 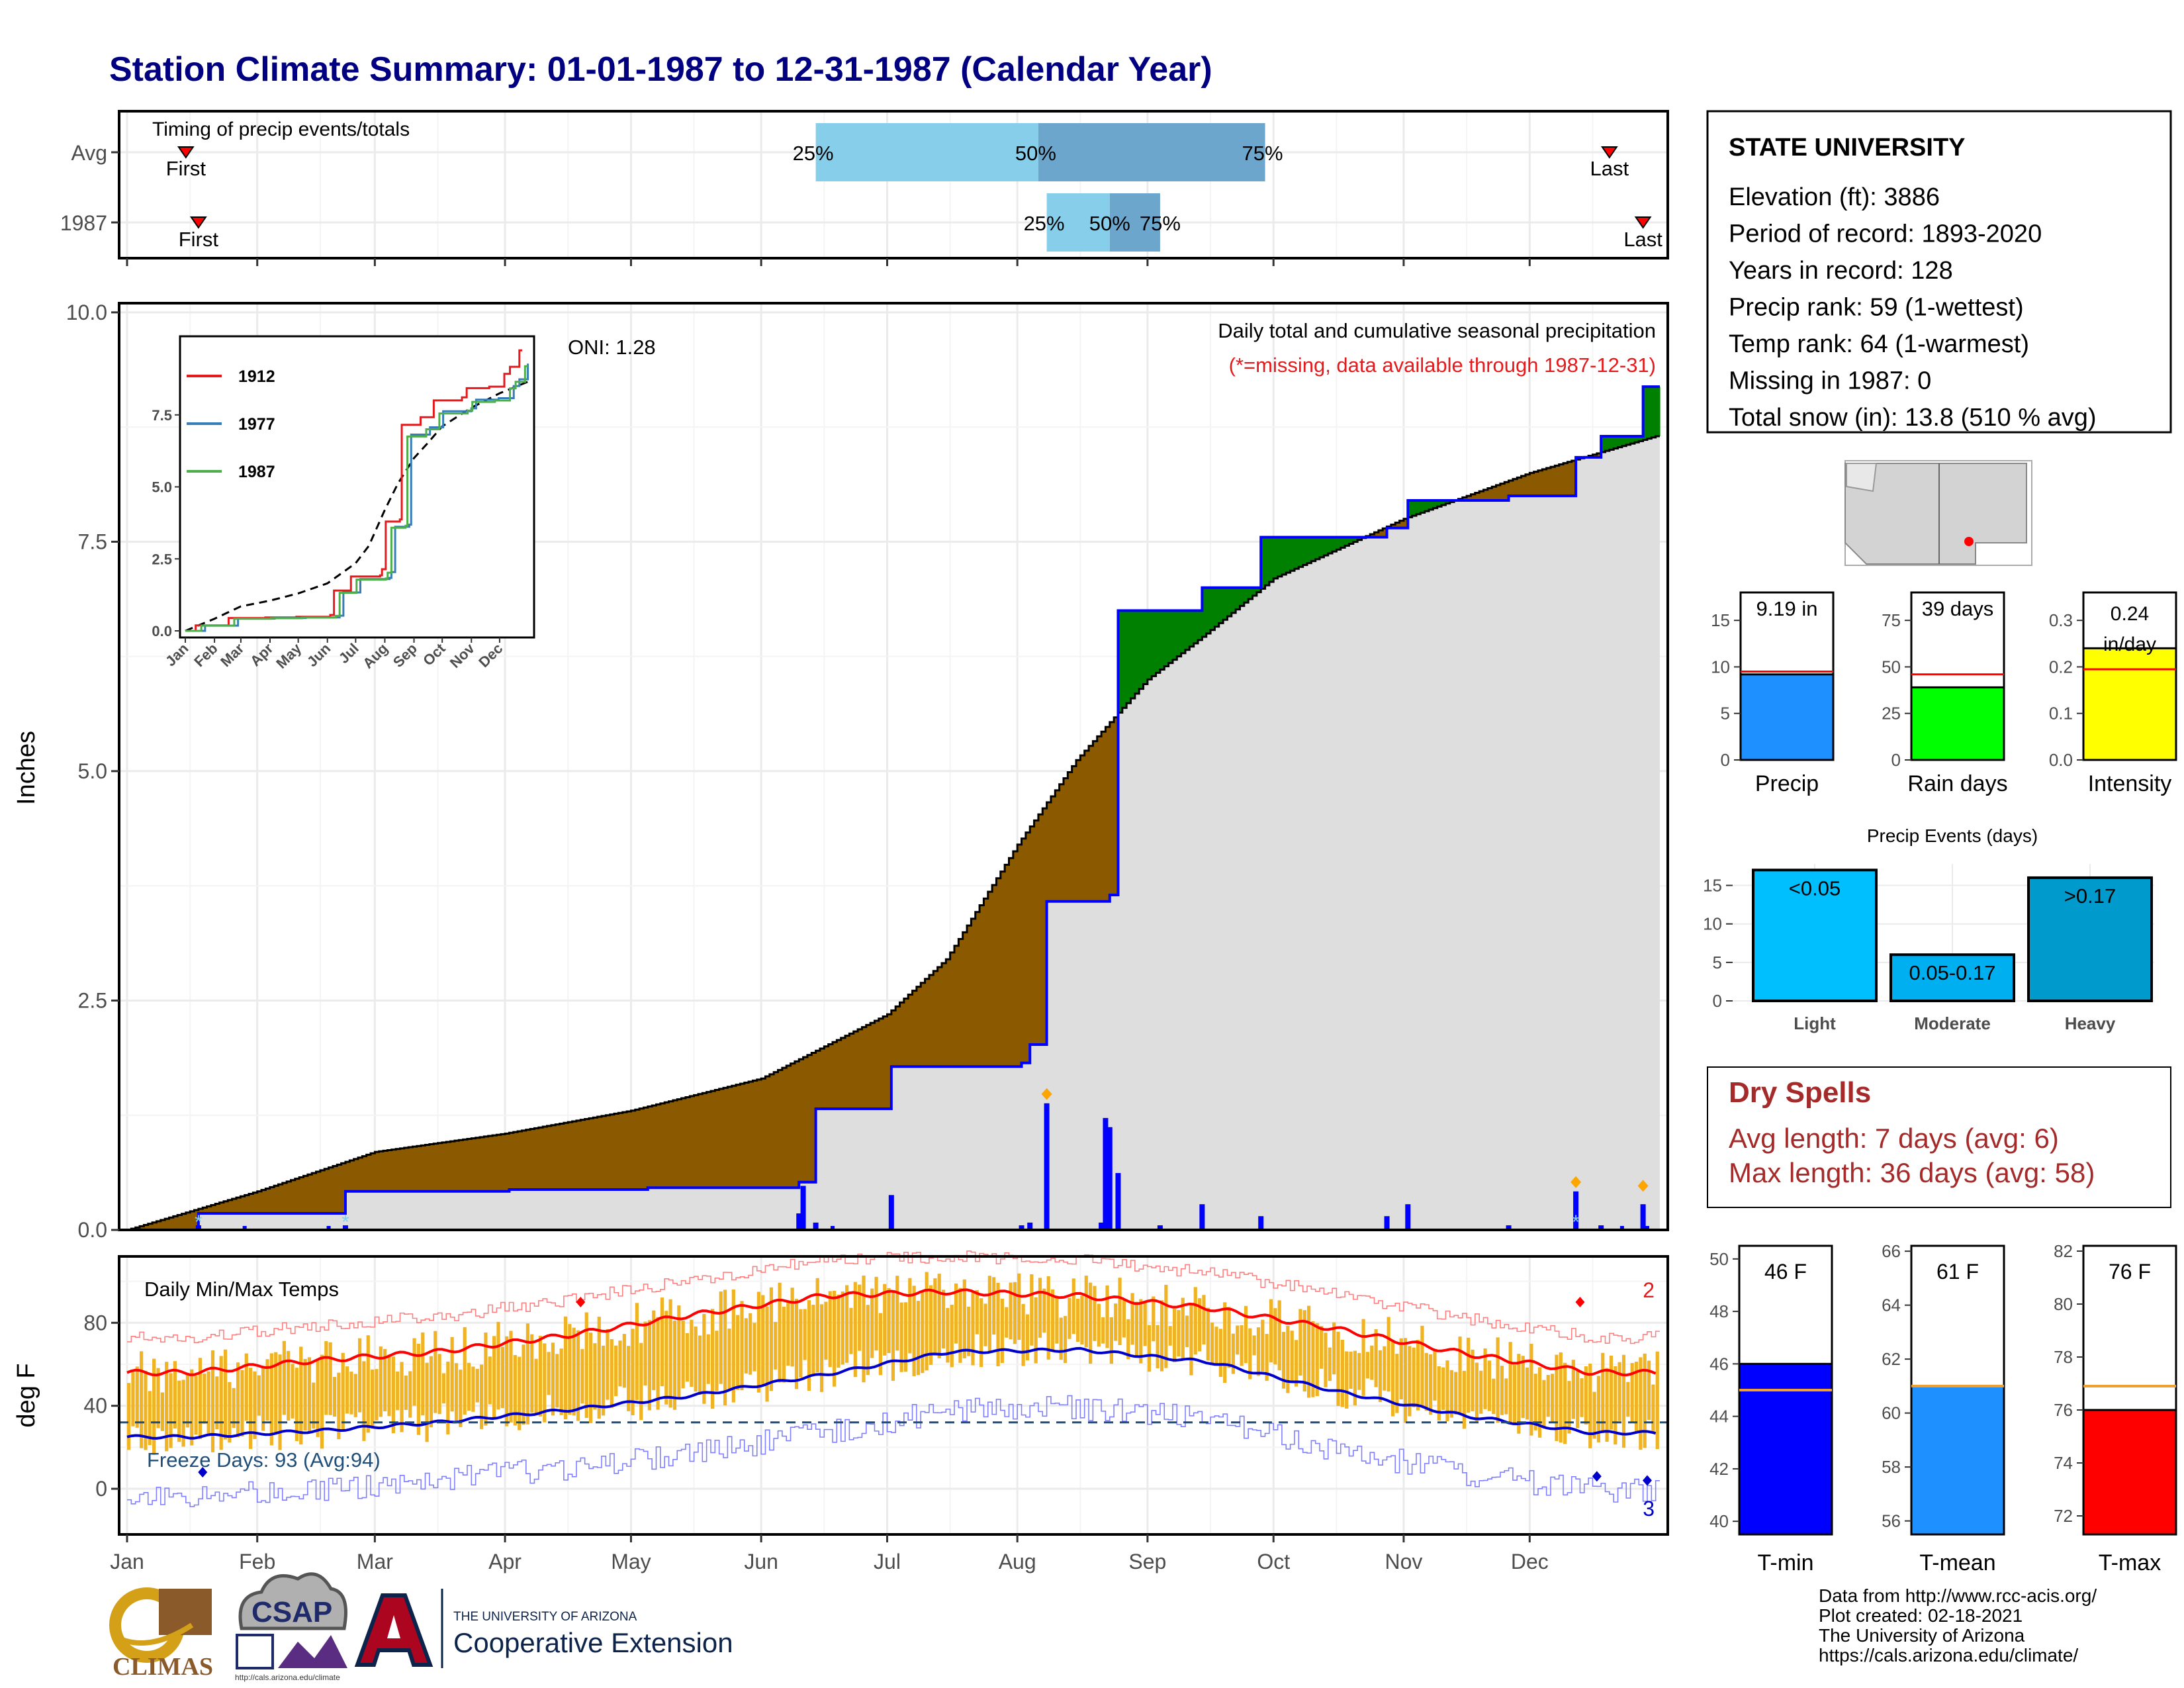 What do you see at coordinates (1110, 1178) in the screenshot?
I see `daily-precip-bar` at bounding box center [1110, 1178].